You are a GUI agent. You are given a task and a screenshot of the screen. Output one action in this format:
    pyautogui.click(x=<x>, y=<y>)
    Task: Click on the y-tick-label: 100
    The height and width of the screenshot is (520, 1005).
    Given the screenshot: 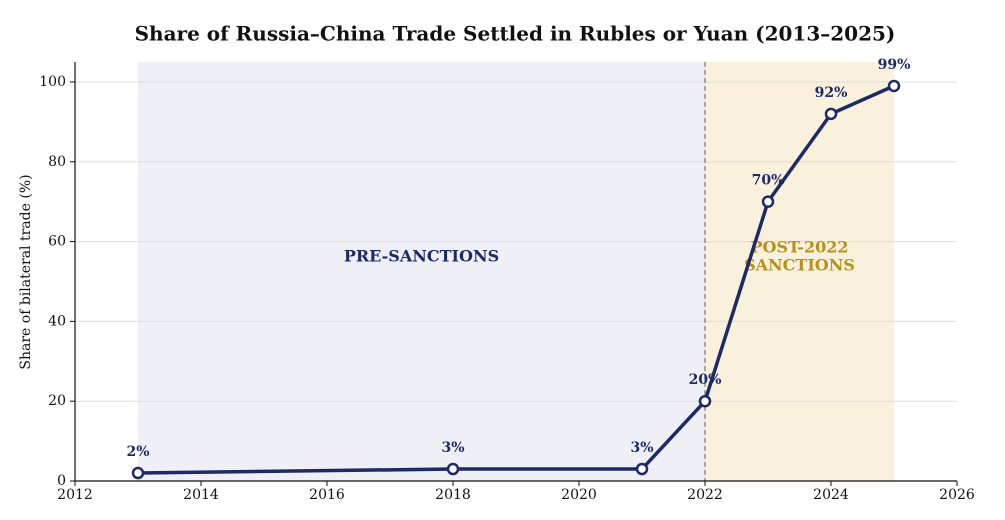 What is the action you would take?
    pyautogui.click(x=52, y=82)
    